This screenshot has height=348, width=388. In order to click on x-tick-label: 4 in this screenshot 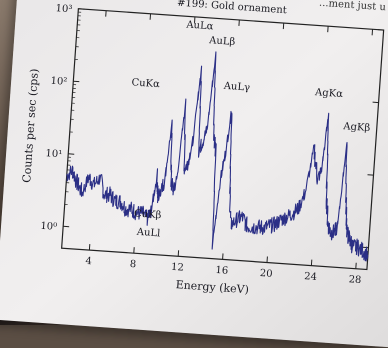, I will do `click(88, 261)`.